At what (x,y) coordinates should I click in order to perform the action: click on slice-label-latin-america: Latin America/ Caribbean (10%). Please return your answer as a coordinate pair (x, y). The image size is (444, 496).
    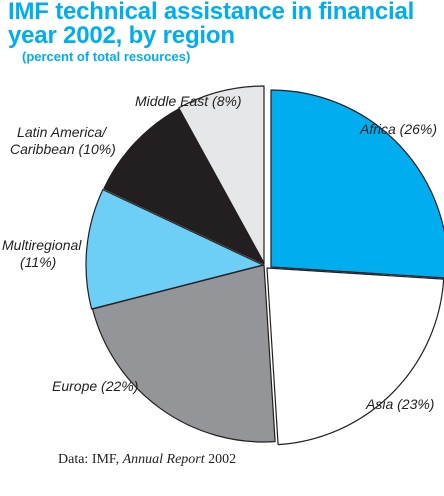
    Looking at the image, I should click on (63, 141).